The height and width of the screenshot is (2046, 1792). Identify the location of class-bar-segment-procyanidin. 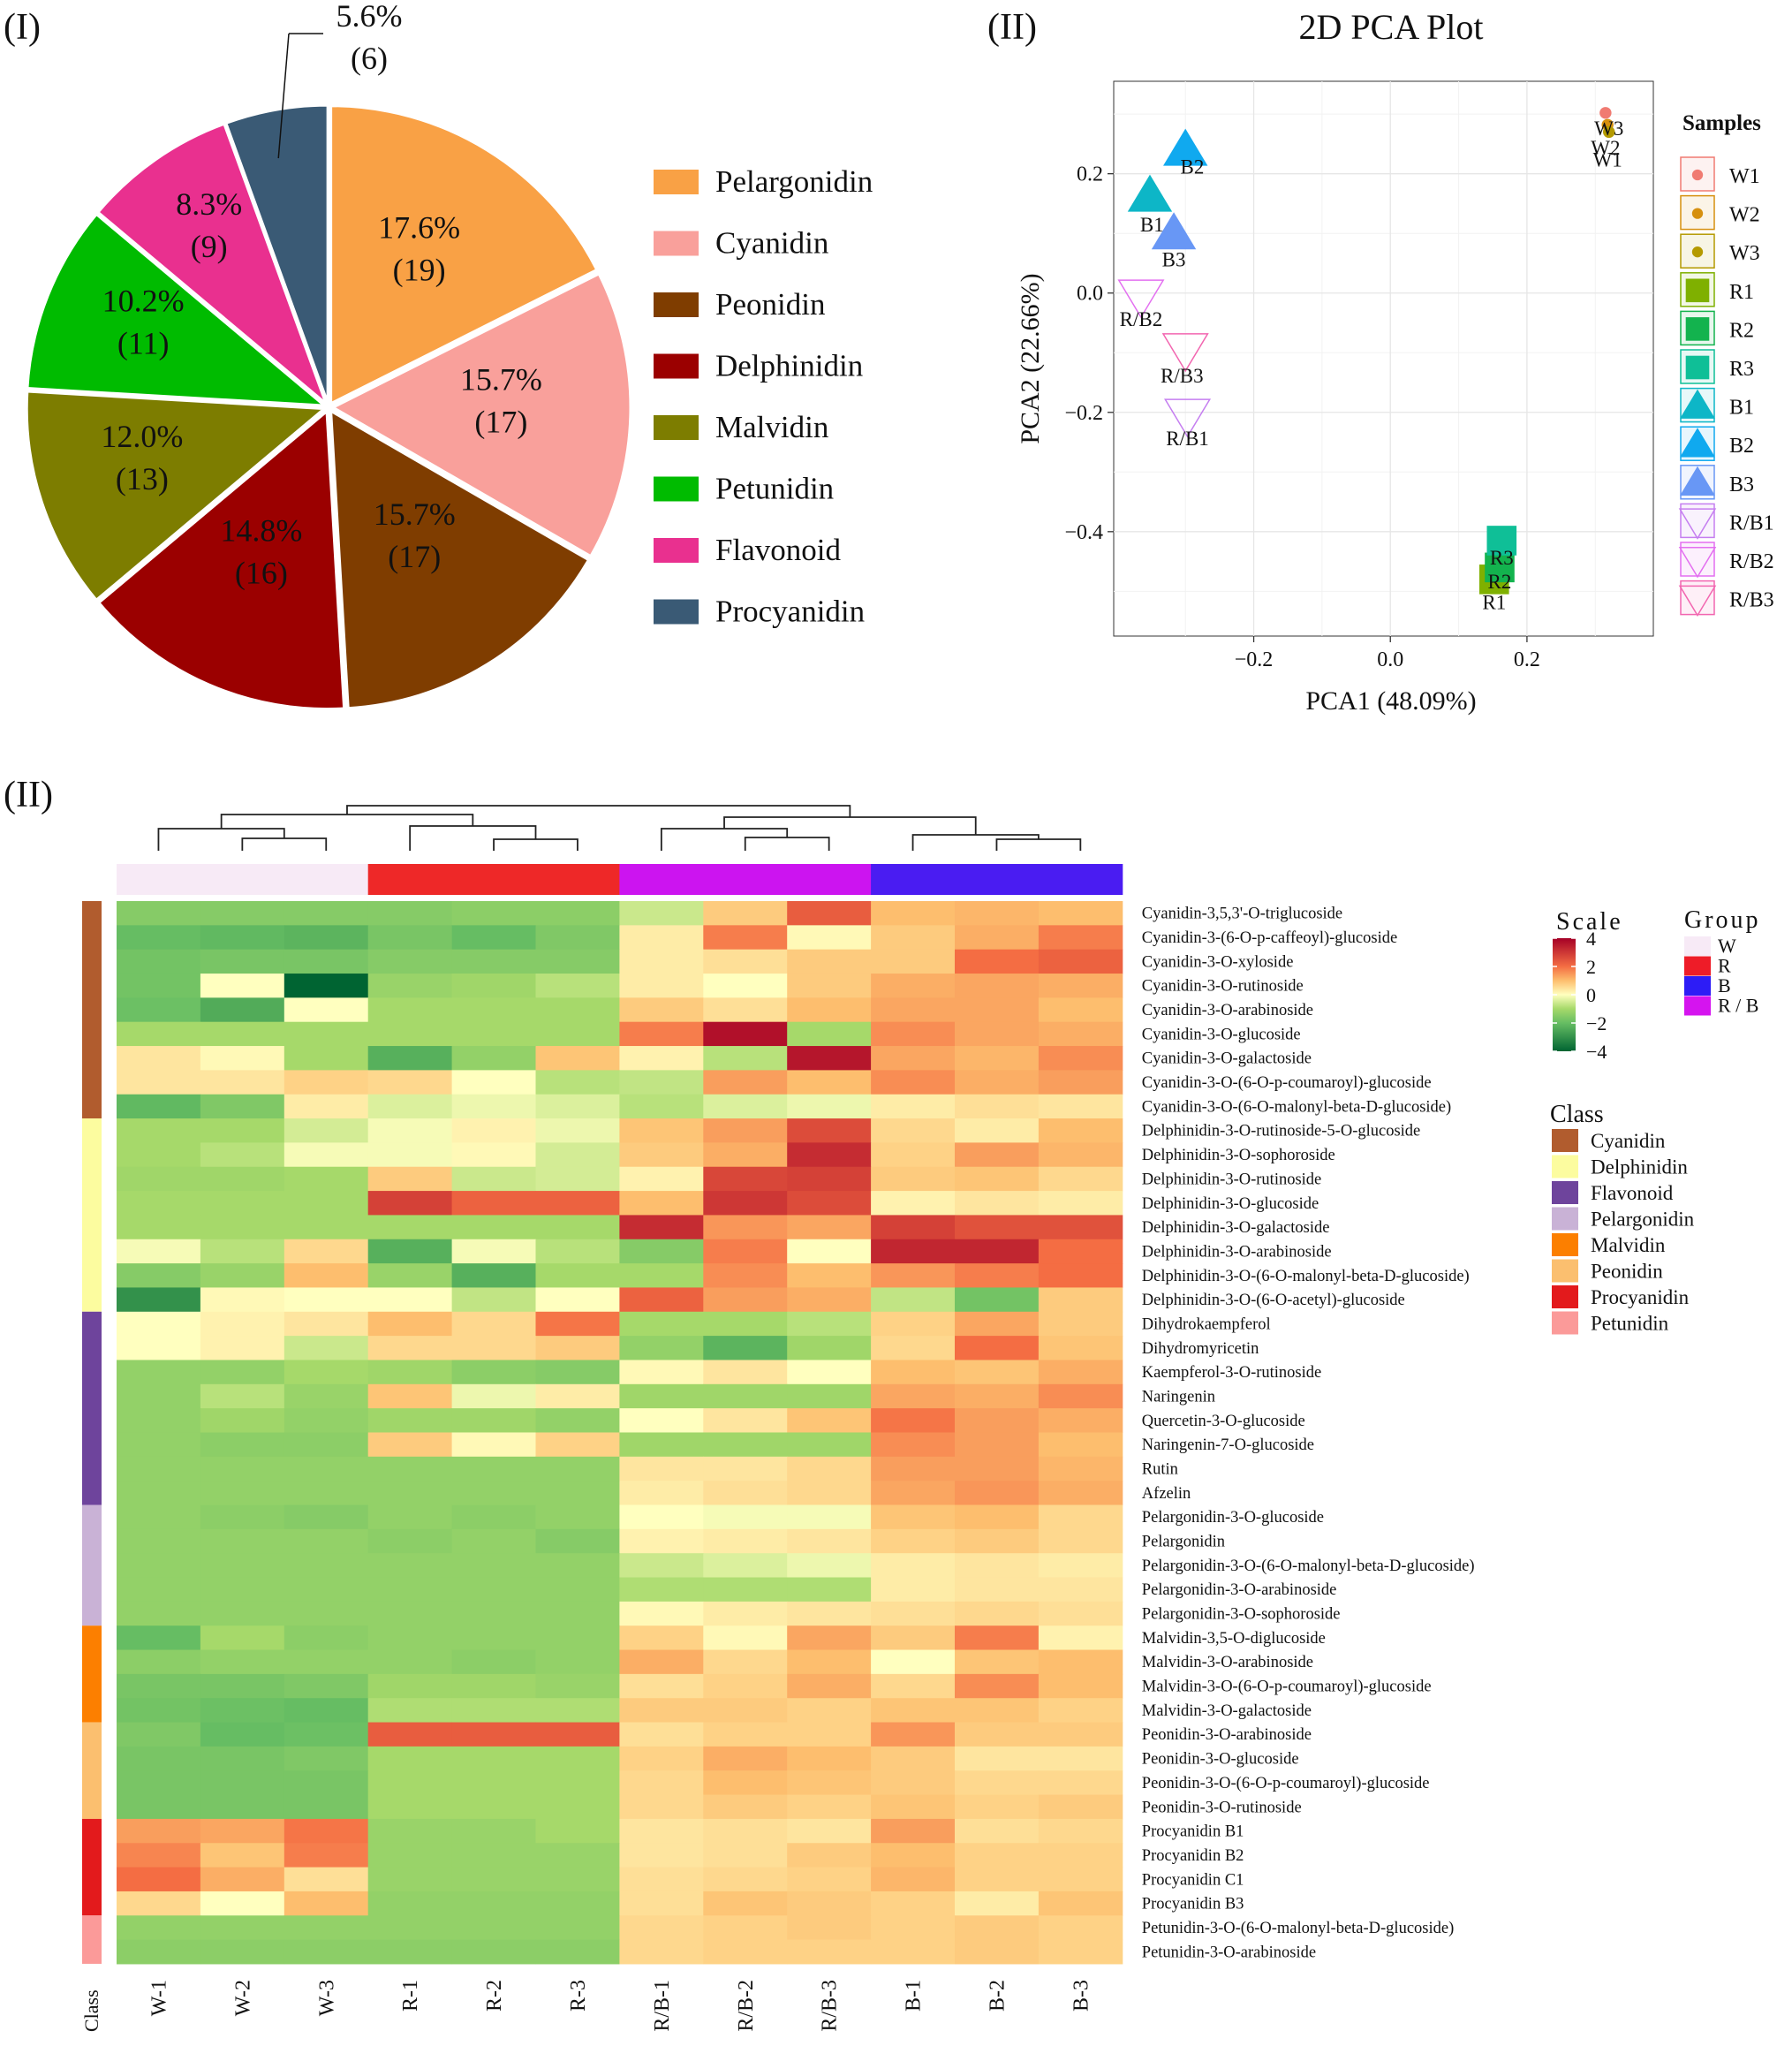
(92, 1867).